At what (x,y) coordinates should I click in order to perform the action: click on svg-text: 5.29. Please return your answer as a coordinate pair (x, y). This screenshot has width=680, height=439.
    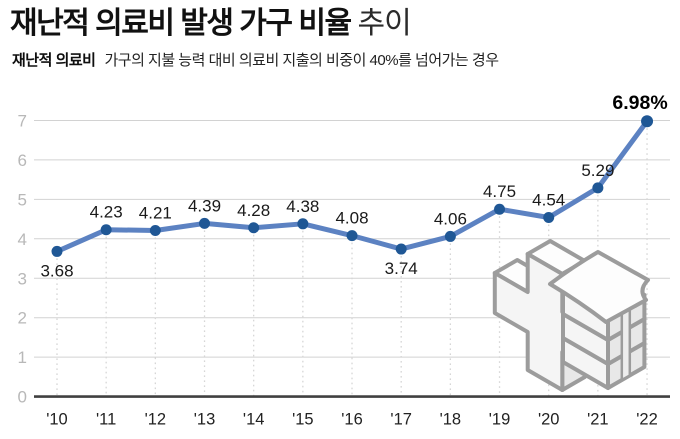
    Looking at the image, I should click on (597, 170).